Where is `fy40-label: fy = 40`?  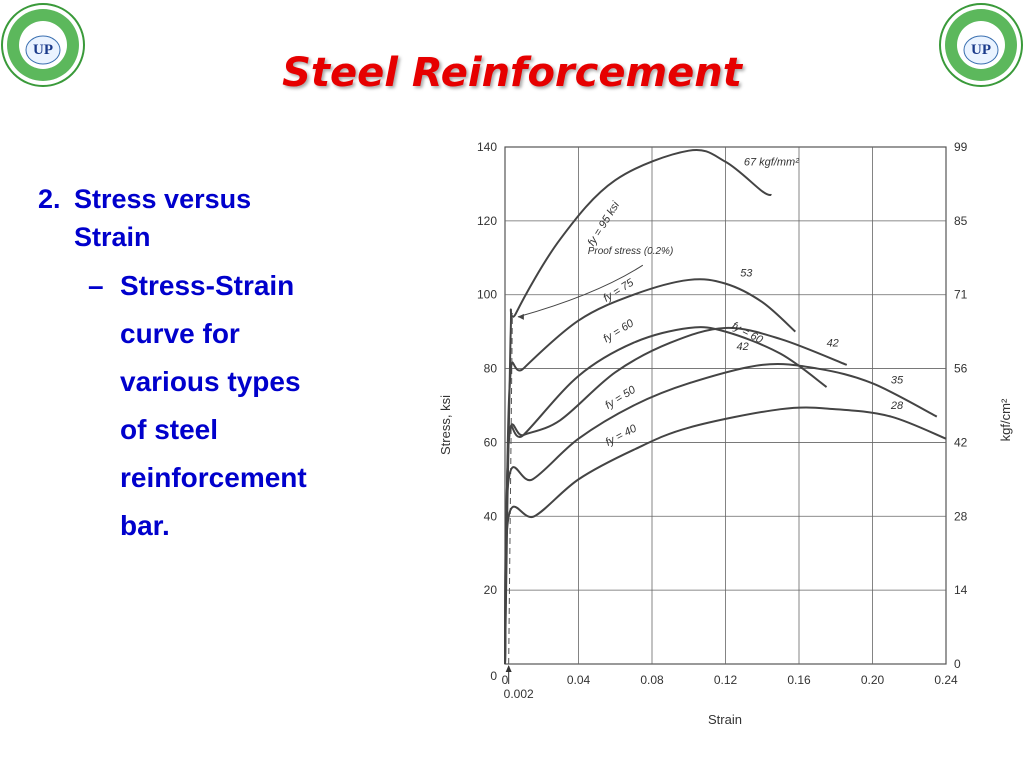
fy40-label: fy = 40 is located at coordinates (622, 435).